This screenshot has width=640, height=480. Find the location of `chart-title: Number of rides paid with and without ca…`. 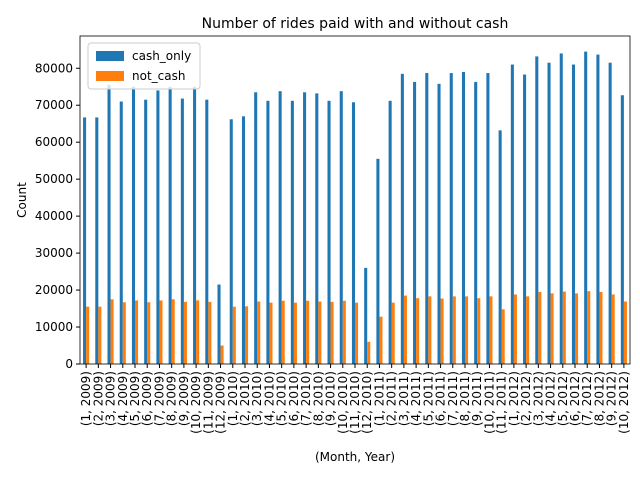

chart-title: Number of rides paid with and without ca… is located at coordinates (355, 24).